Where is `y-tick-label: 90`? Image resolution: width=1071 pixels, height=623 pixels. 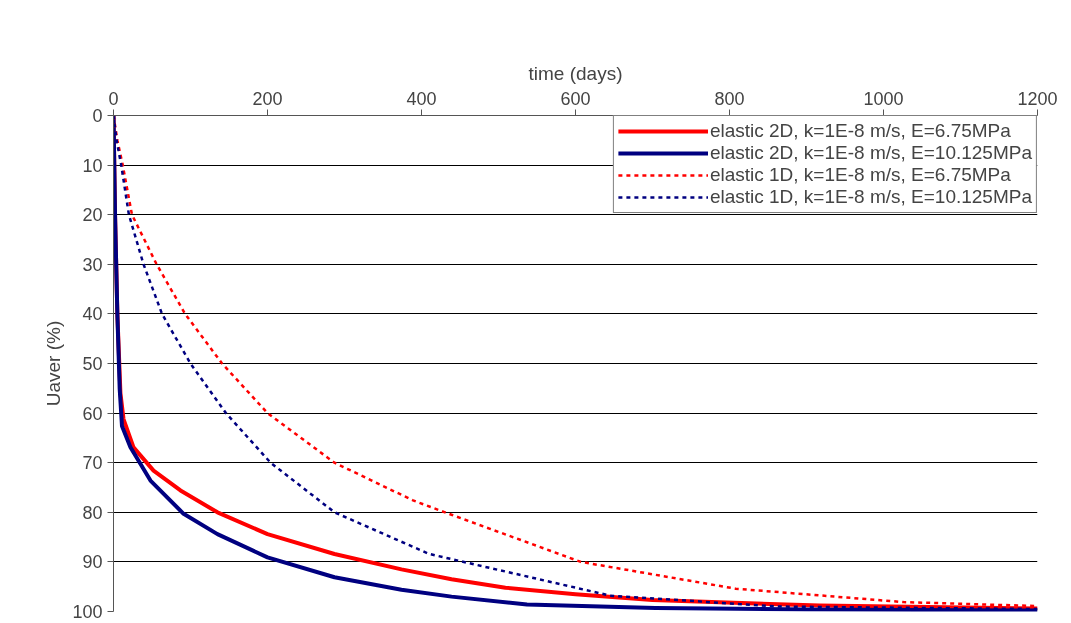 y-tick-label: 90 is located at coordinates (92, 562).